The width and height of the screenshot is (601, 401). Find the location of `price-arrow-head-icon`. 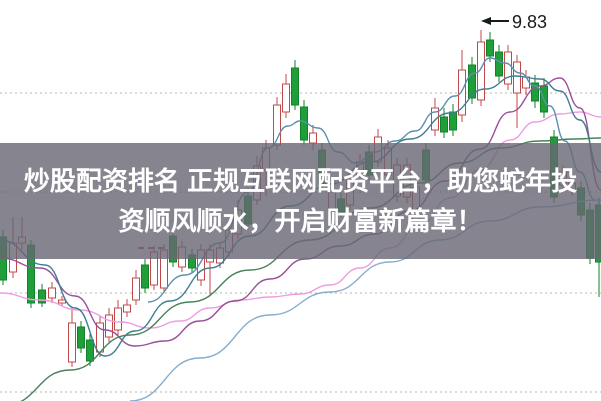

price-arrow-head-icon is located at coordinates (486, 21).